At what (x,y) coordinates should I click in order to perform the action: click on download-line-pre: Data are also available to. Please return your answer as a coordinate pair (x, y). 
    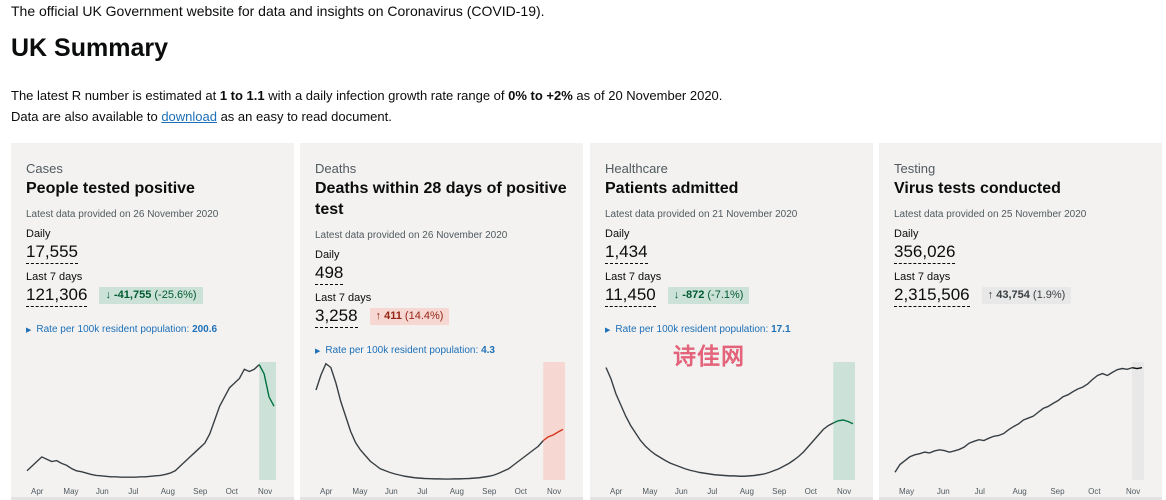
    Looking at the image, I should click on (86, 116).